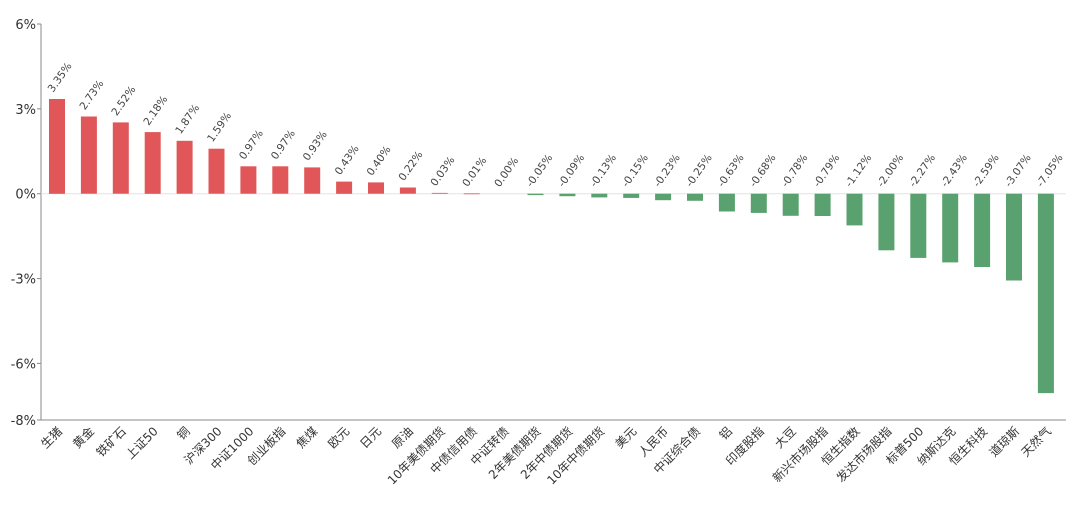 This screenshot has width=1080, height=508. I want to click on data-label: 2.52%, so click(123, 101).